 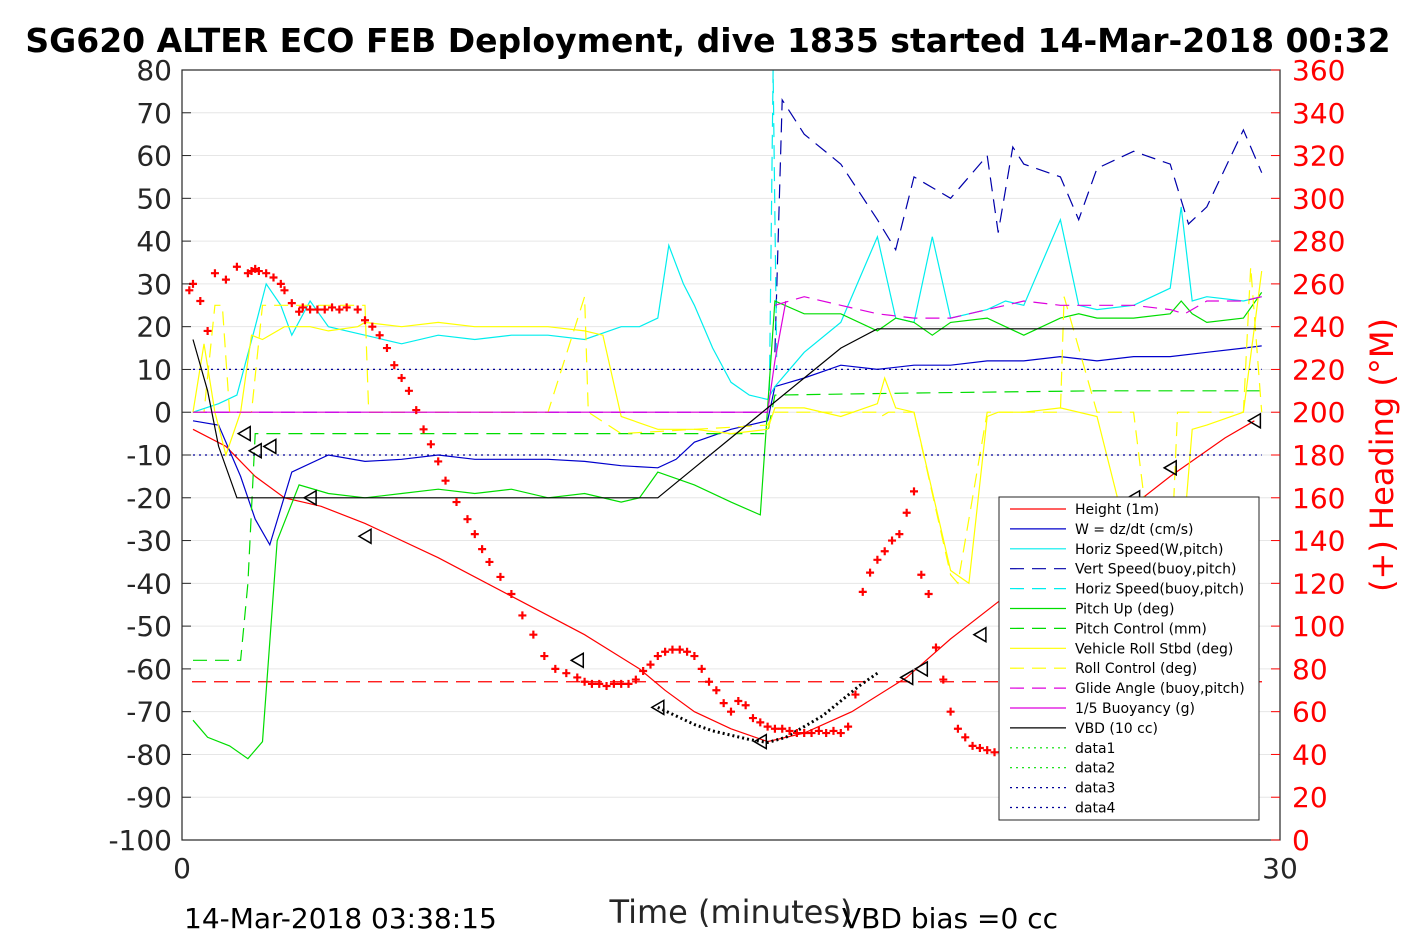 What do you see at coordinates (1154, 649) in the screenshot?
I see `legend-label: Vehicle Roll Stbd (deg)` at bounding box center [1154, 649].